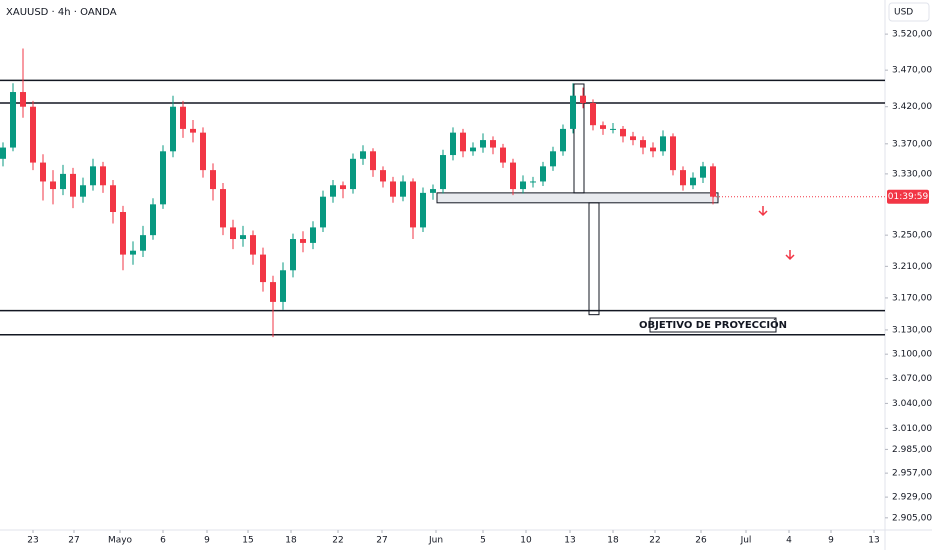 The image size is (932, 550). I want to click on y-tick-label: 3.010,000, so click(912, 429).